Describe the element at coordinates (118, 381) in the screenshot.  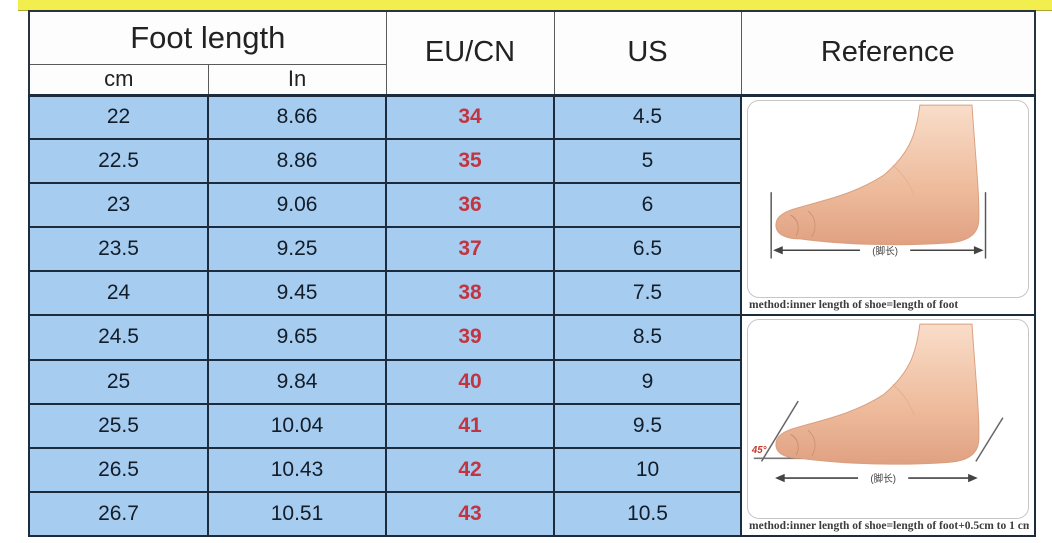
I see `cell-cm: 25` at that location.